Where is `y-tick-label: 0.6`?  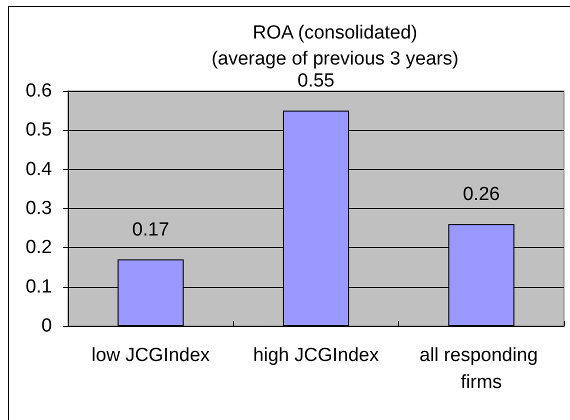
y-tick-label: 0.6 is located at coordinates (39, 91).